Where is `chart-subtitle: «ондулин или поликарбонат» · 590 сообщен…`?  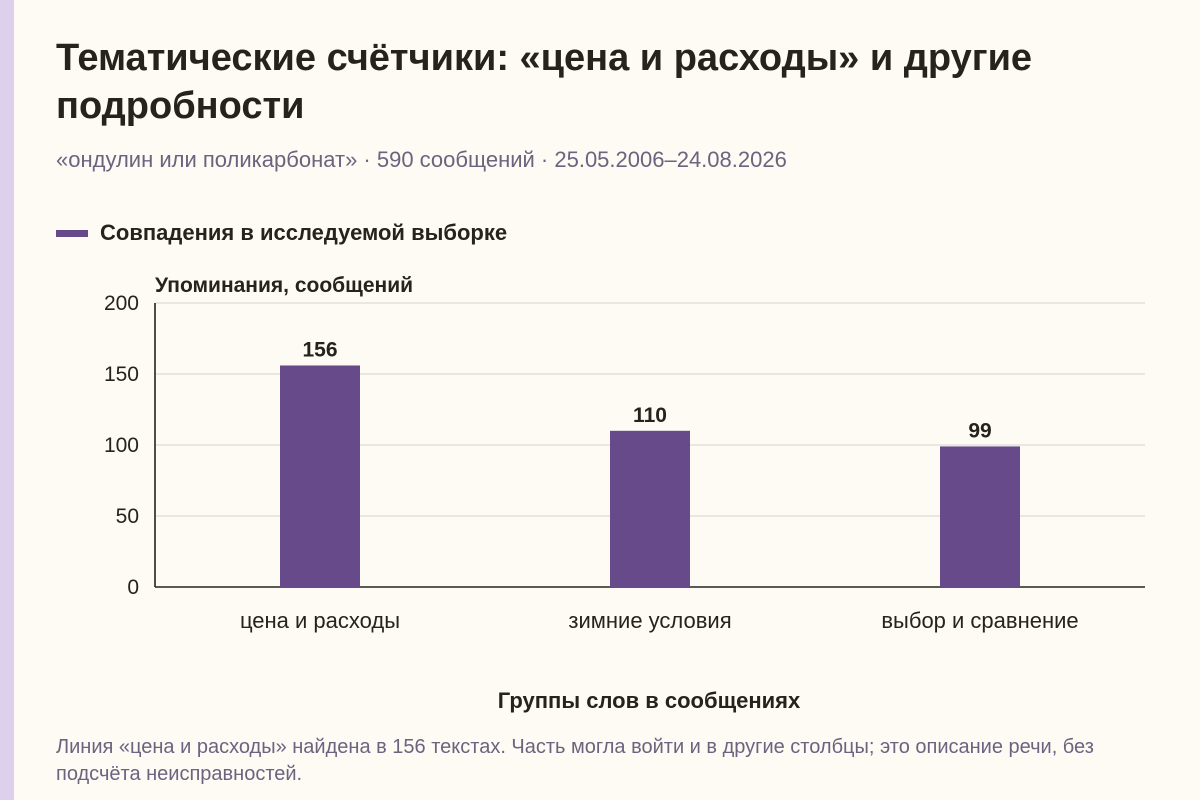 chart-subtitle: «ондулин или поликарбонат» · 590 сообщен… is located at coordinates (421, 159).